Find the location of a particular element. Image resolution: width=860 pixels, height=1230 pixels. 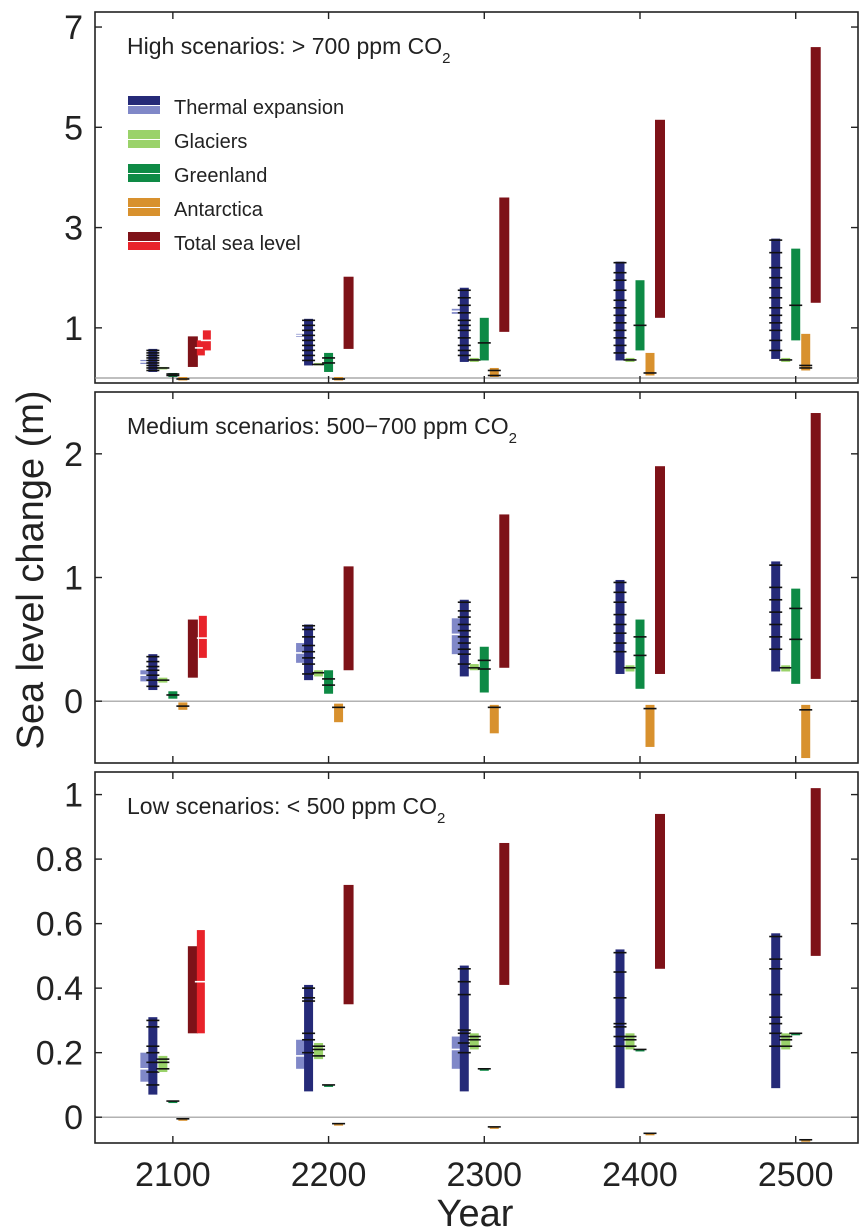

x-axis: 2100 2200 2300 2400 2500 is located at coordinates (484, 1175).